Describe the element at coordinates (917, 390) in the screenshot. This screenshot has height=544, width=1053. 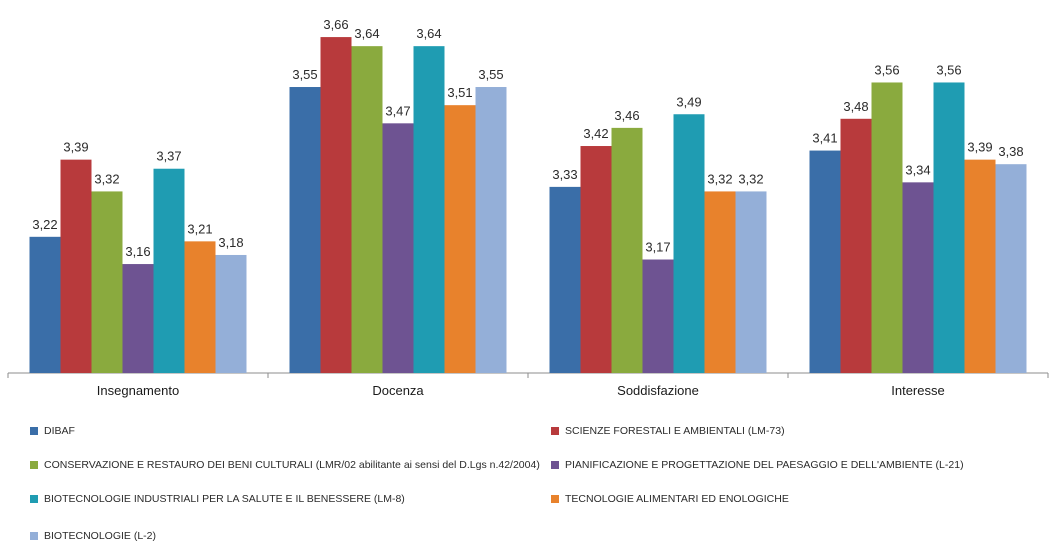
I see `category-label: Interesse` at that location.